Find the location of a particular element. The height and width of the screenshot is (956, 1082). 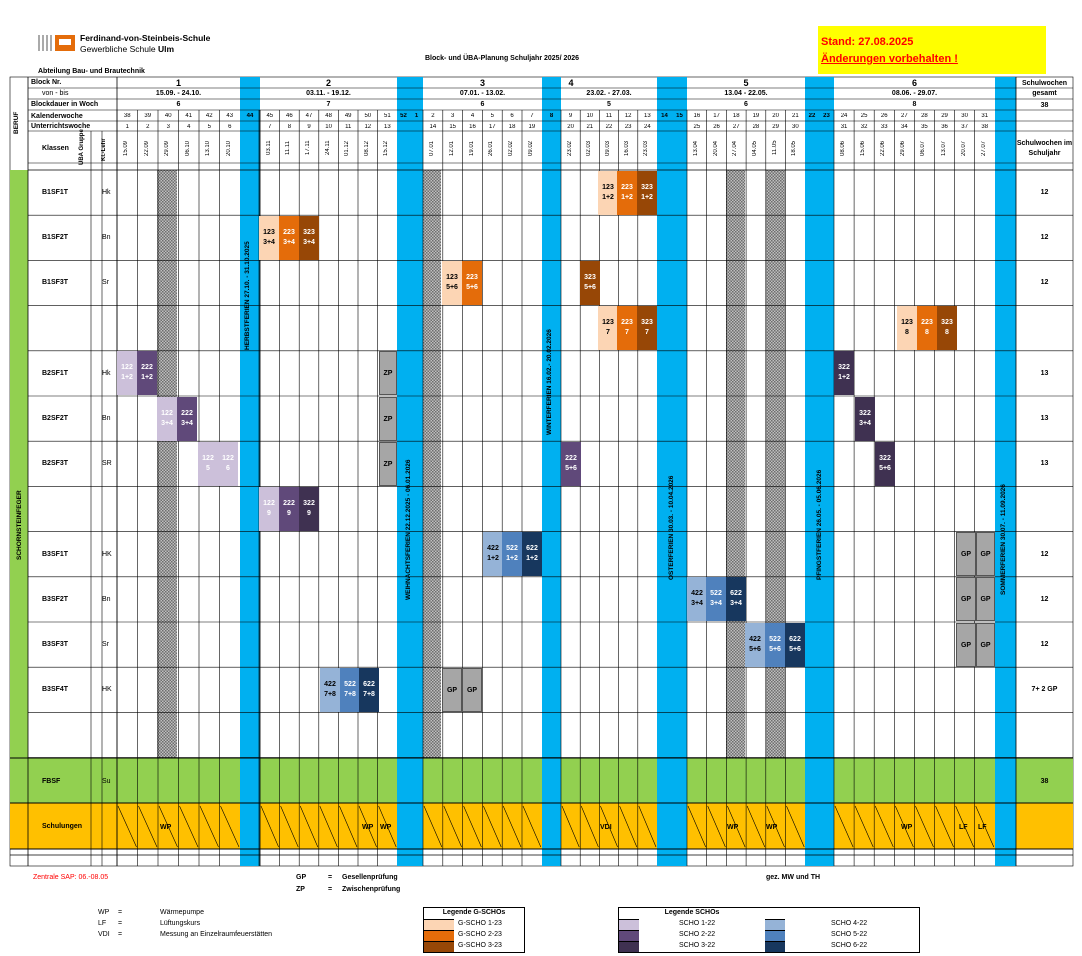

block-cell-number: 422 is located at coordinates (697, 594).